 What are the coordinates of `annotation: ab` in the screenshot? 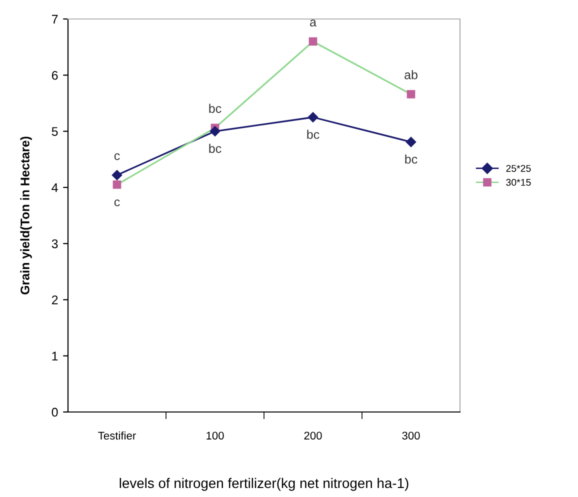 It's located at (411, 75).